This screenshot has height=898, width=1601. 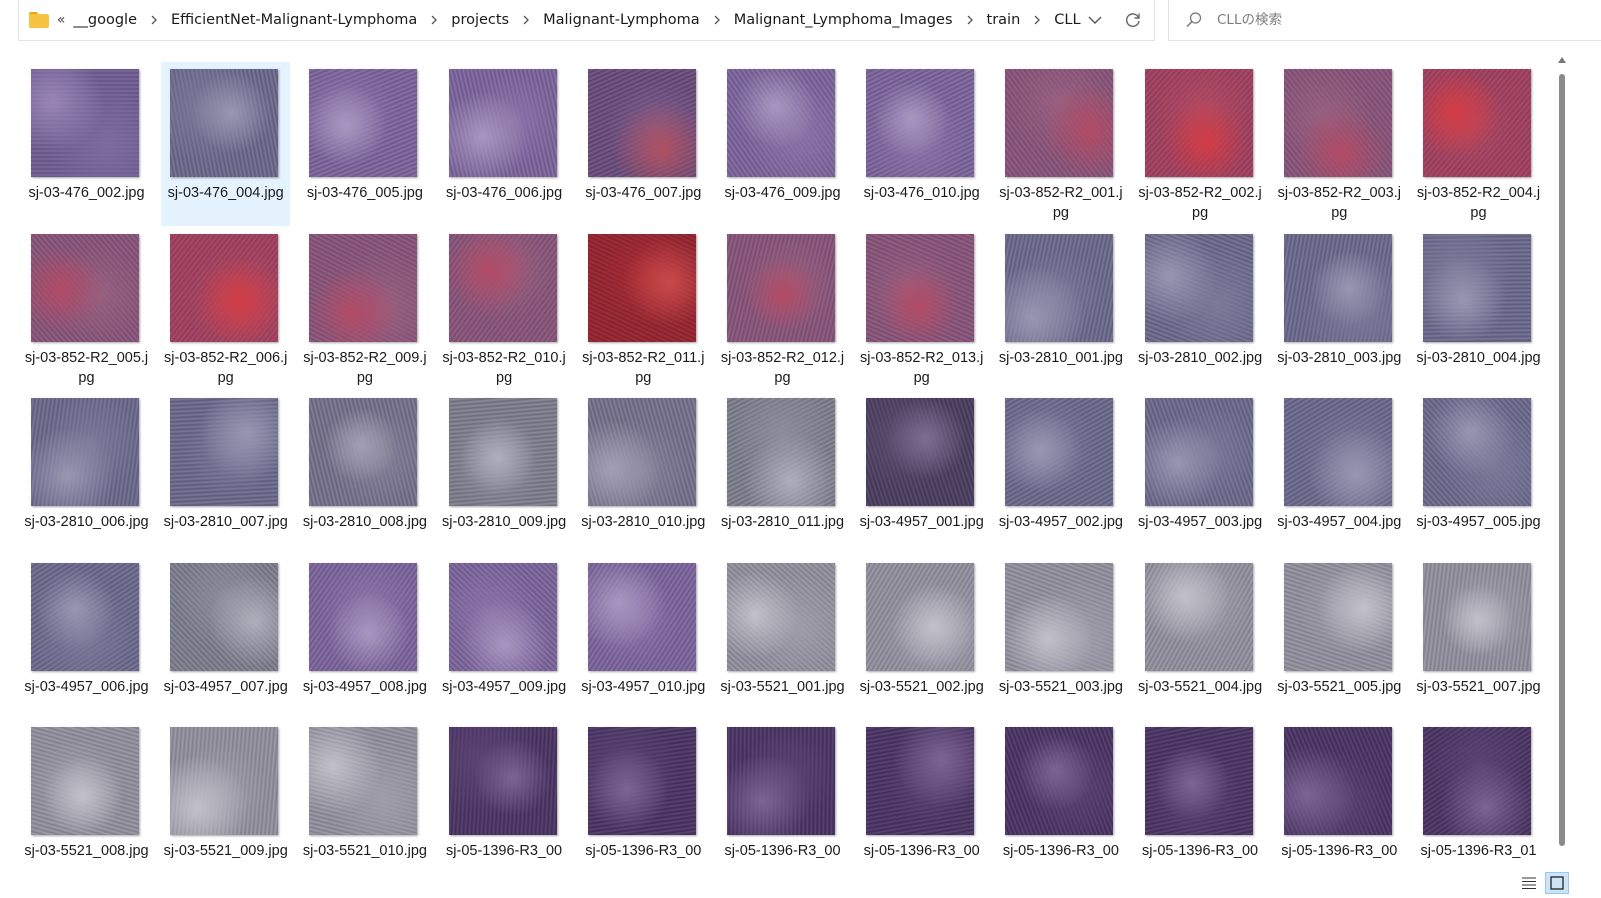 I want to click on scroll-up-arrow-icon, so click(x=1562, y=60).